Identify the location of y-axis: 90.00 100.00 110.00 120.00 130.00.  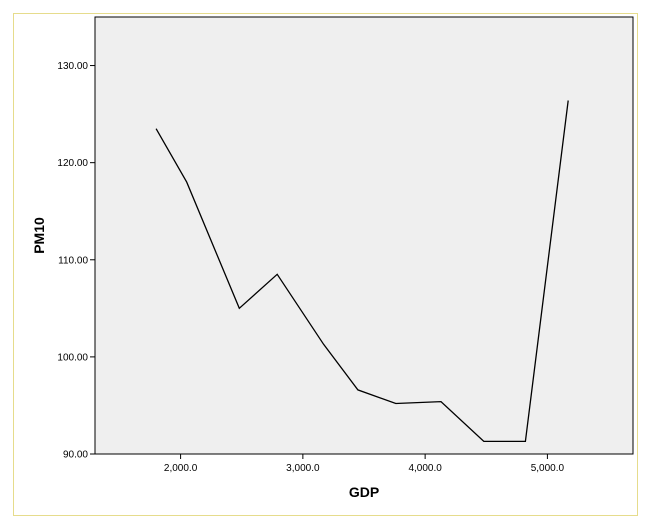
(76, 261).